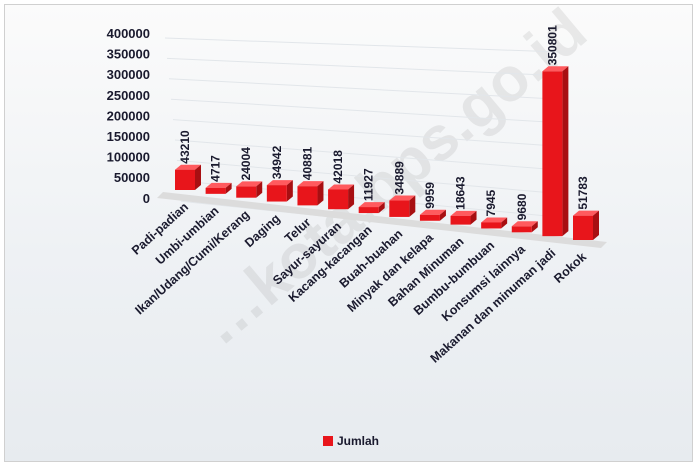 The image size is (699, 468). Describe the element at coordinates (128, 54) in the screenshot. I see `y-tick-label: 350000` at that location.